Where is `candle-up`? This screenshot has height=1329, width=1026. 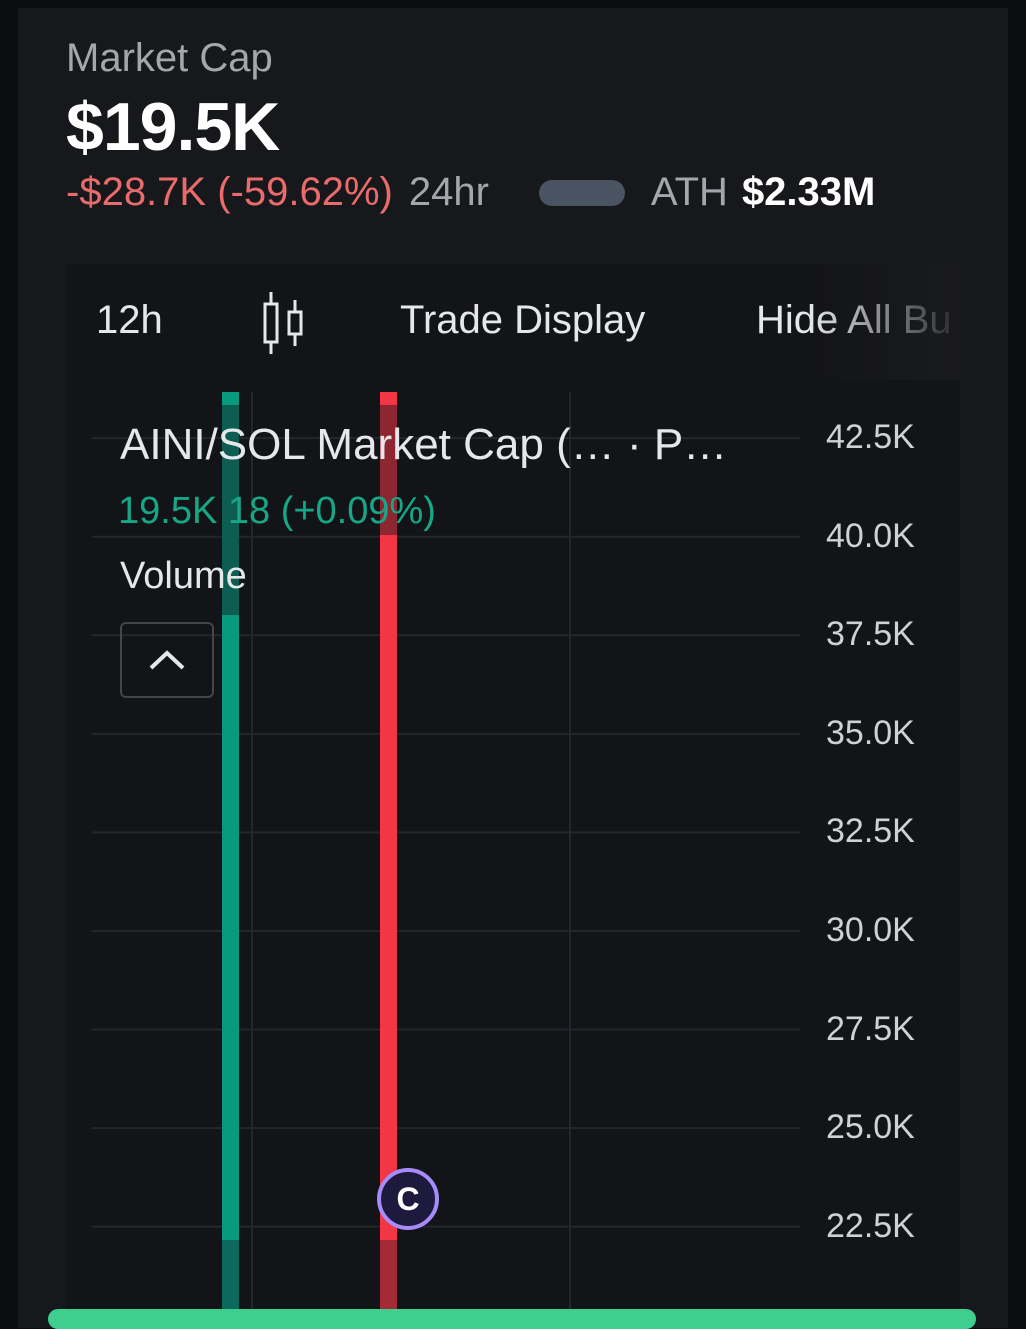 candle-up is located at coordinates (230, 853).